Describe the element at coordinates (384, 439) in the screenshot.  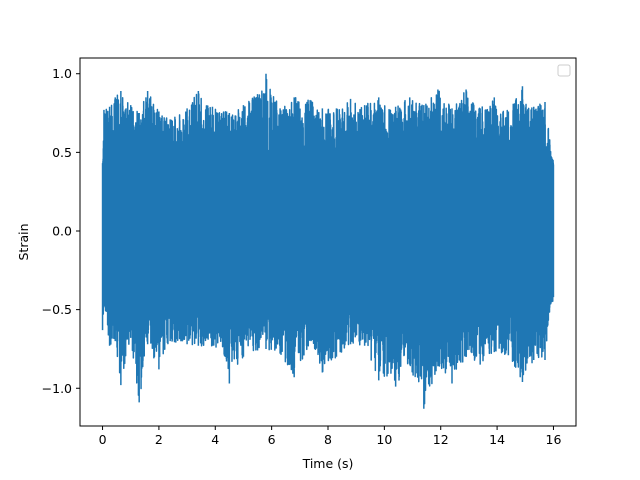
I see `x-tick-label: 10` at that location.